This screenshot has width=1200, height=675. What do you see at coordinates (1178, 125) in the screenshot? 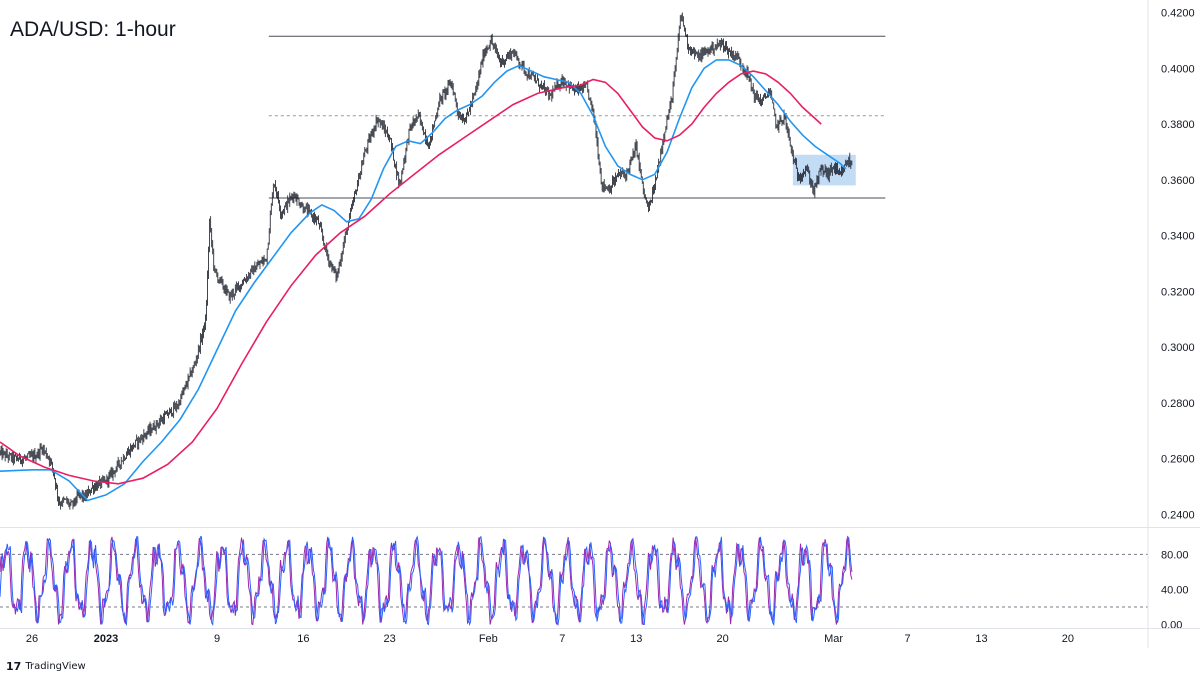
I see `price-tick-label: 0.3800` at bounding box center [1178, 125].